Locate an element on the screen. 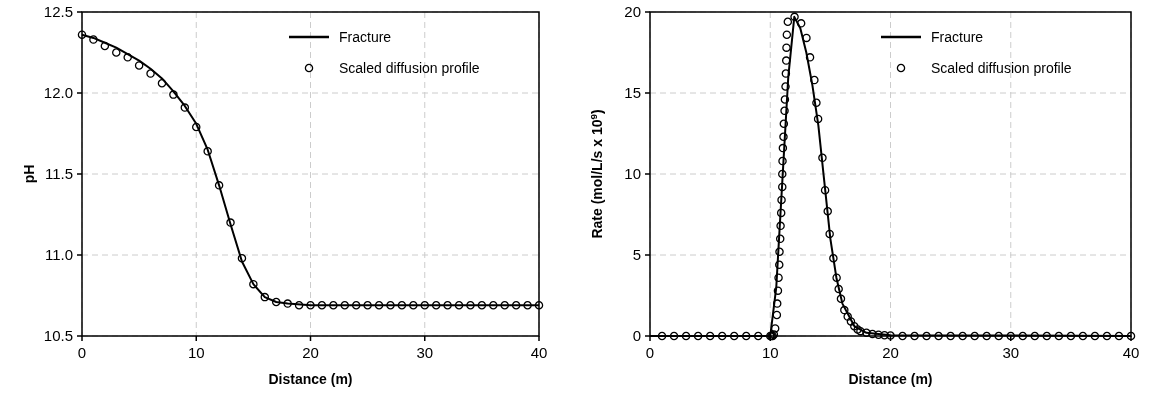 This screenshot has height=403, width=1154. y-tick-label: 10 is located at coordinates (632, 173).